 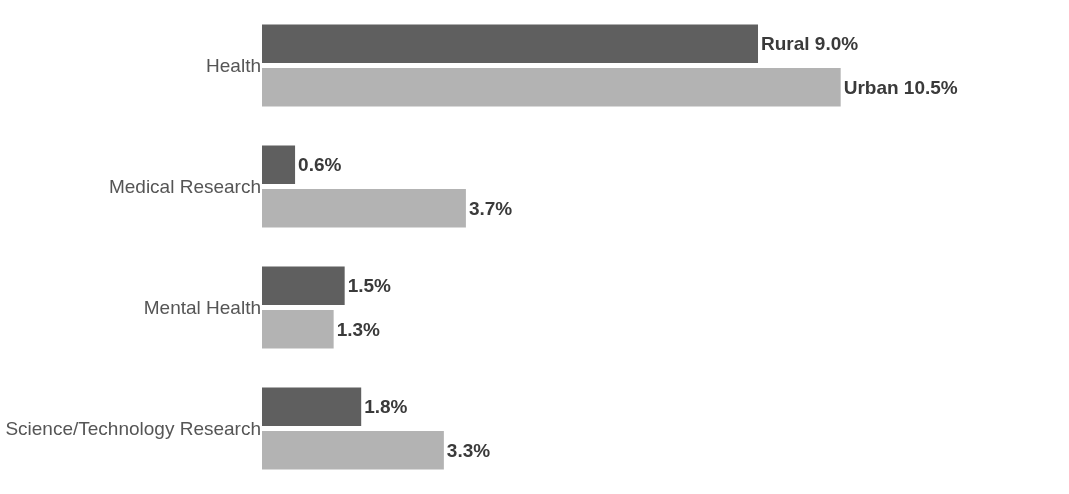 What do you see at coordinates (202, 308) in the screenshot?
I see `y-tick-label: Mental Health` at bounding box center [202, 308].